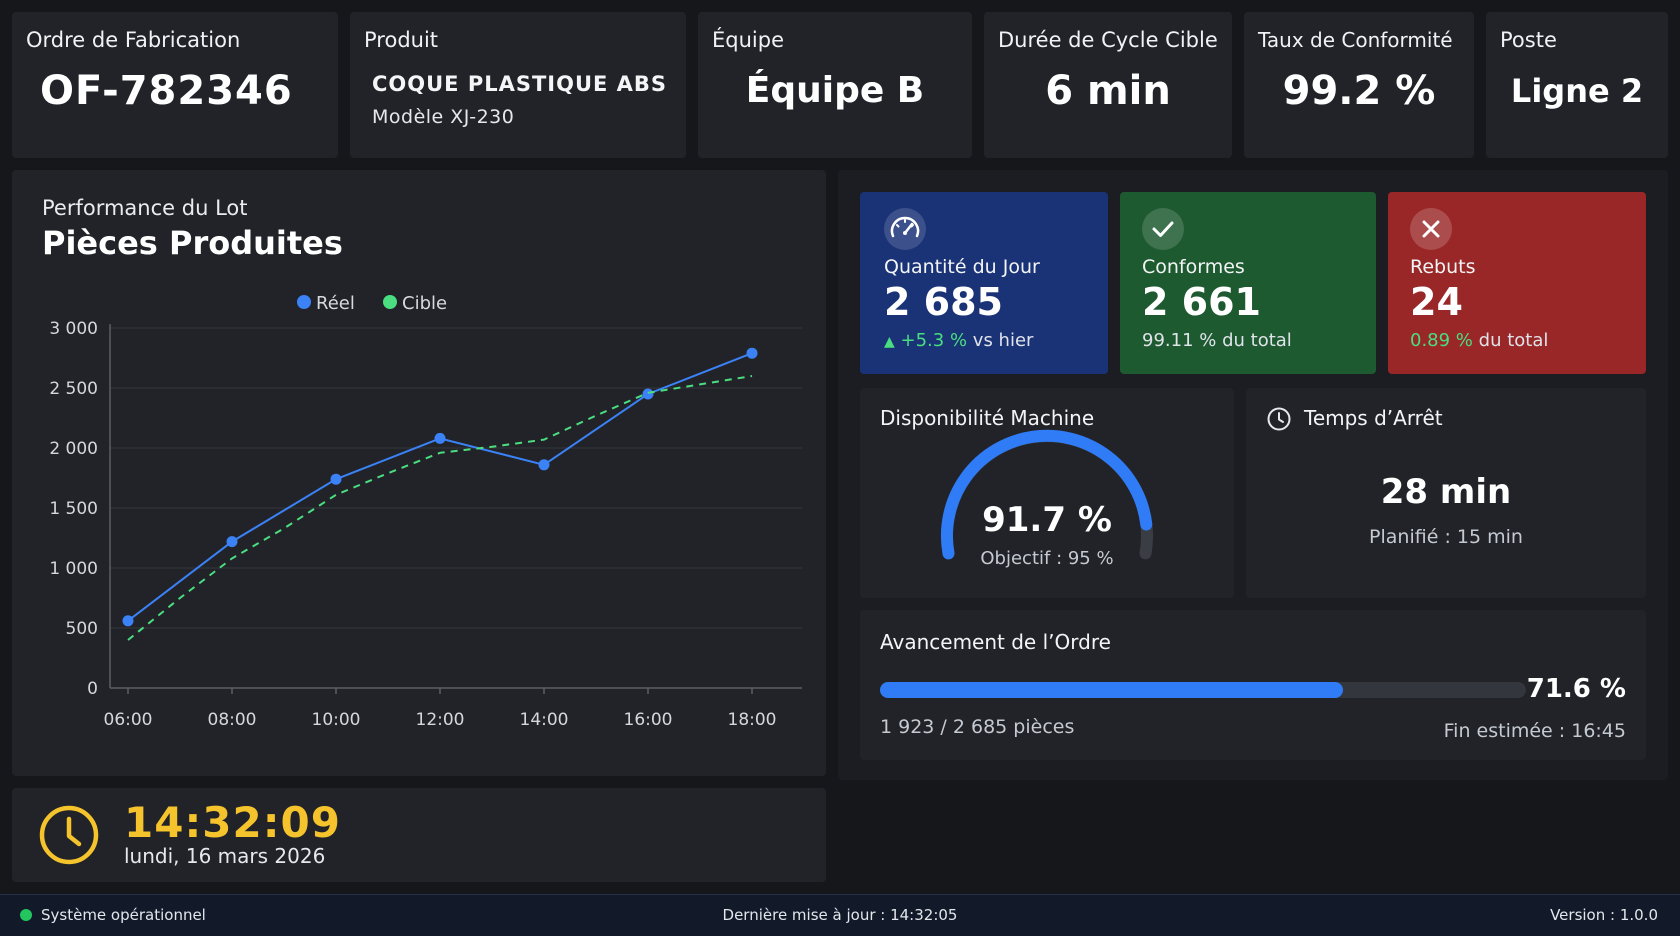 The width and height of the screenshot is (1680, 936). Describe the element at coordinates (977, 727) in the screenshot. I see `progress-pieces: 1 923 / 2 685 pièces` at that location.